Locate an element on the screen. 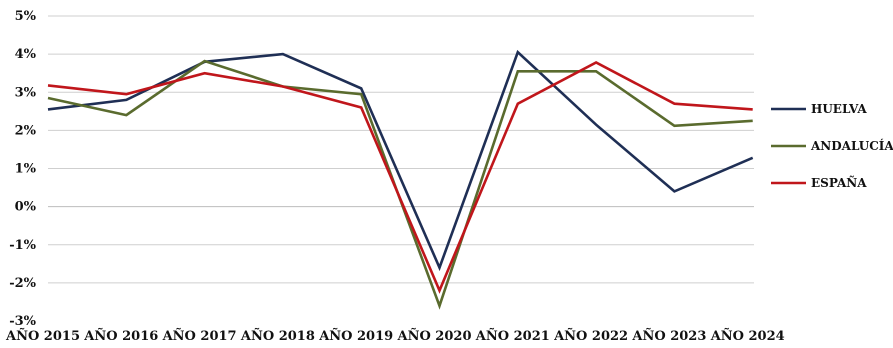 Image resolution: width=893 pixels, height=348 pixels. y-axis-tick-labels: -3% -2% -1% 0% 1% 2% 3% 4% 5% is located at coordinates (22, 169).